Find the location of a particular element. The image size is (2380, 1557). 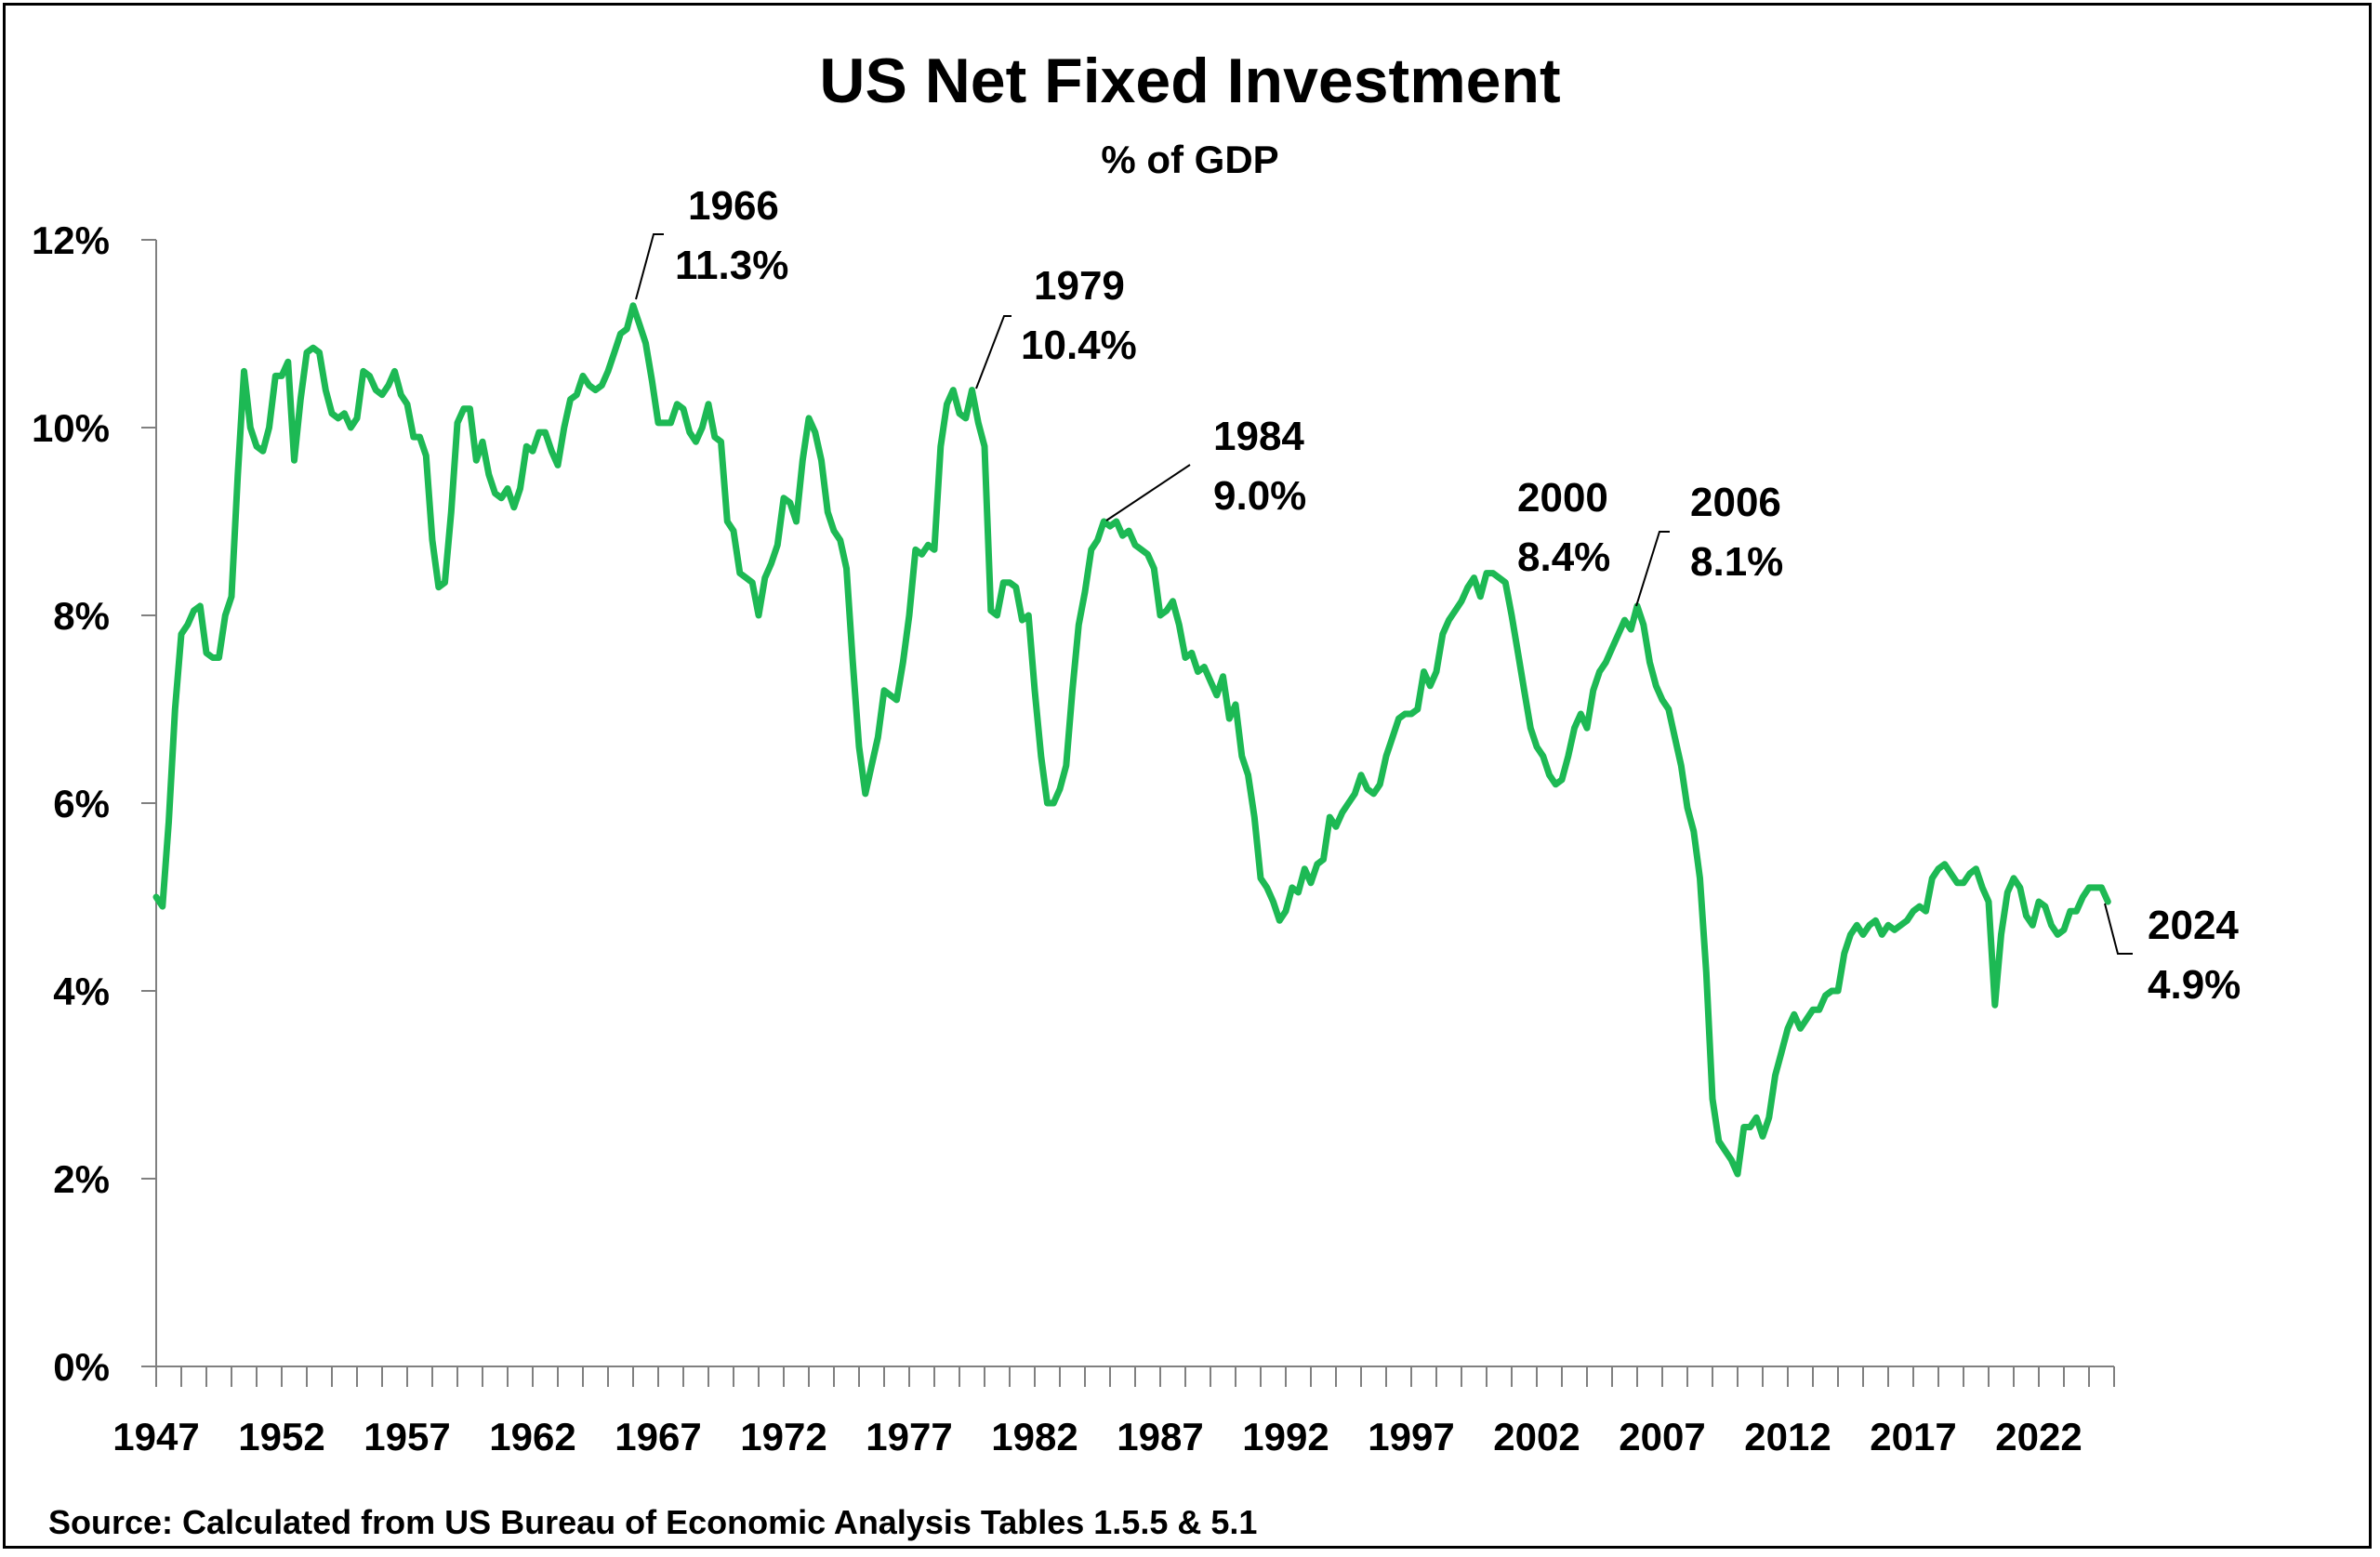

x-tick-label: 2017 is located at coordinates (1913, 1437).